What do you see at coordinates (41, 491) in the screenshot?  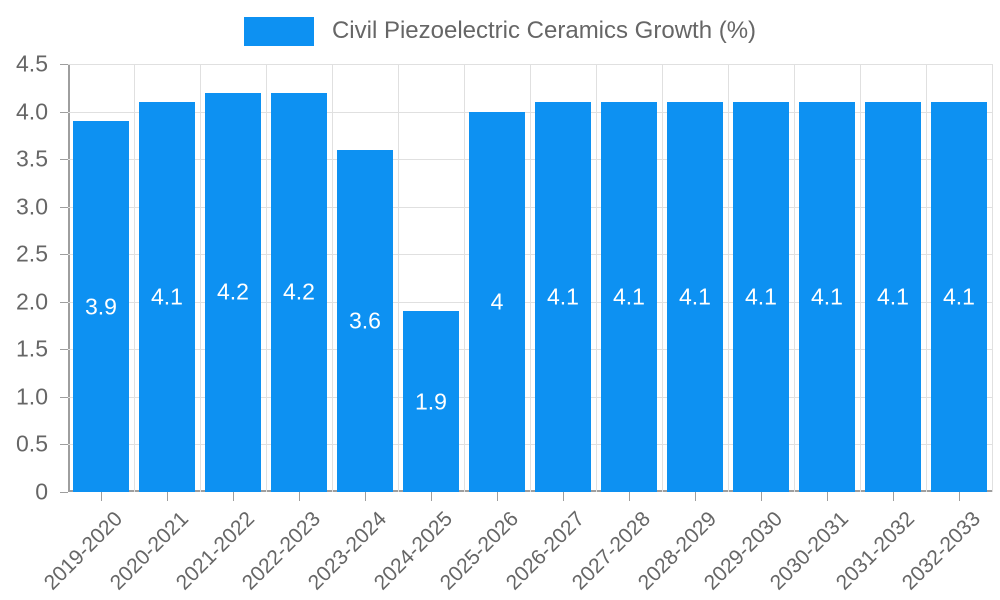 I see `y-tick-label: 0` at bounding box center [41, 491].